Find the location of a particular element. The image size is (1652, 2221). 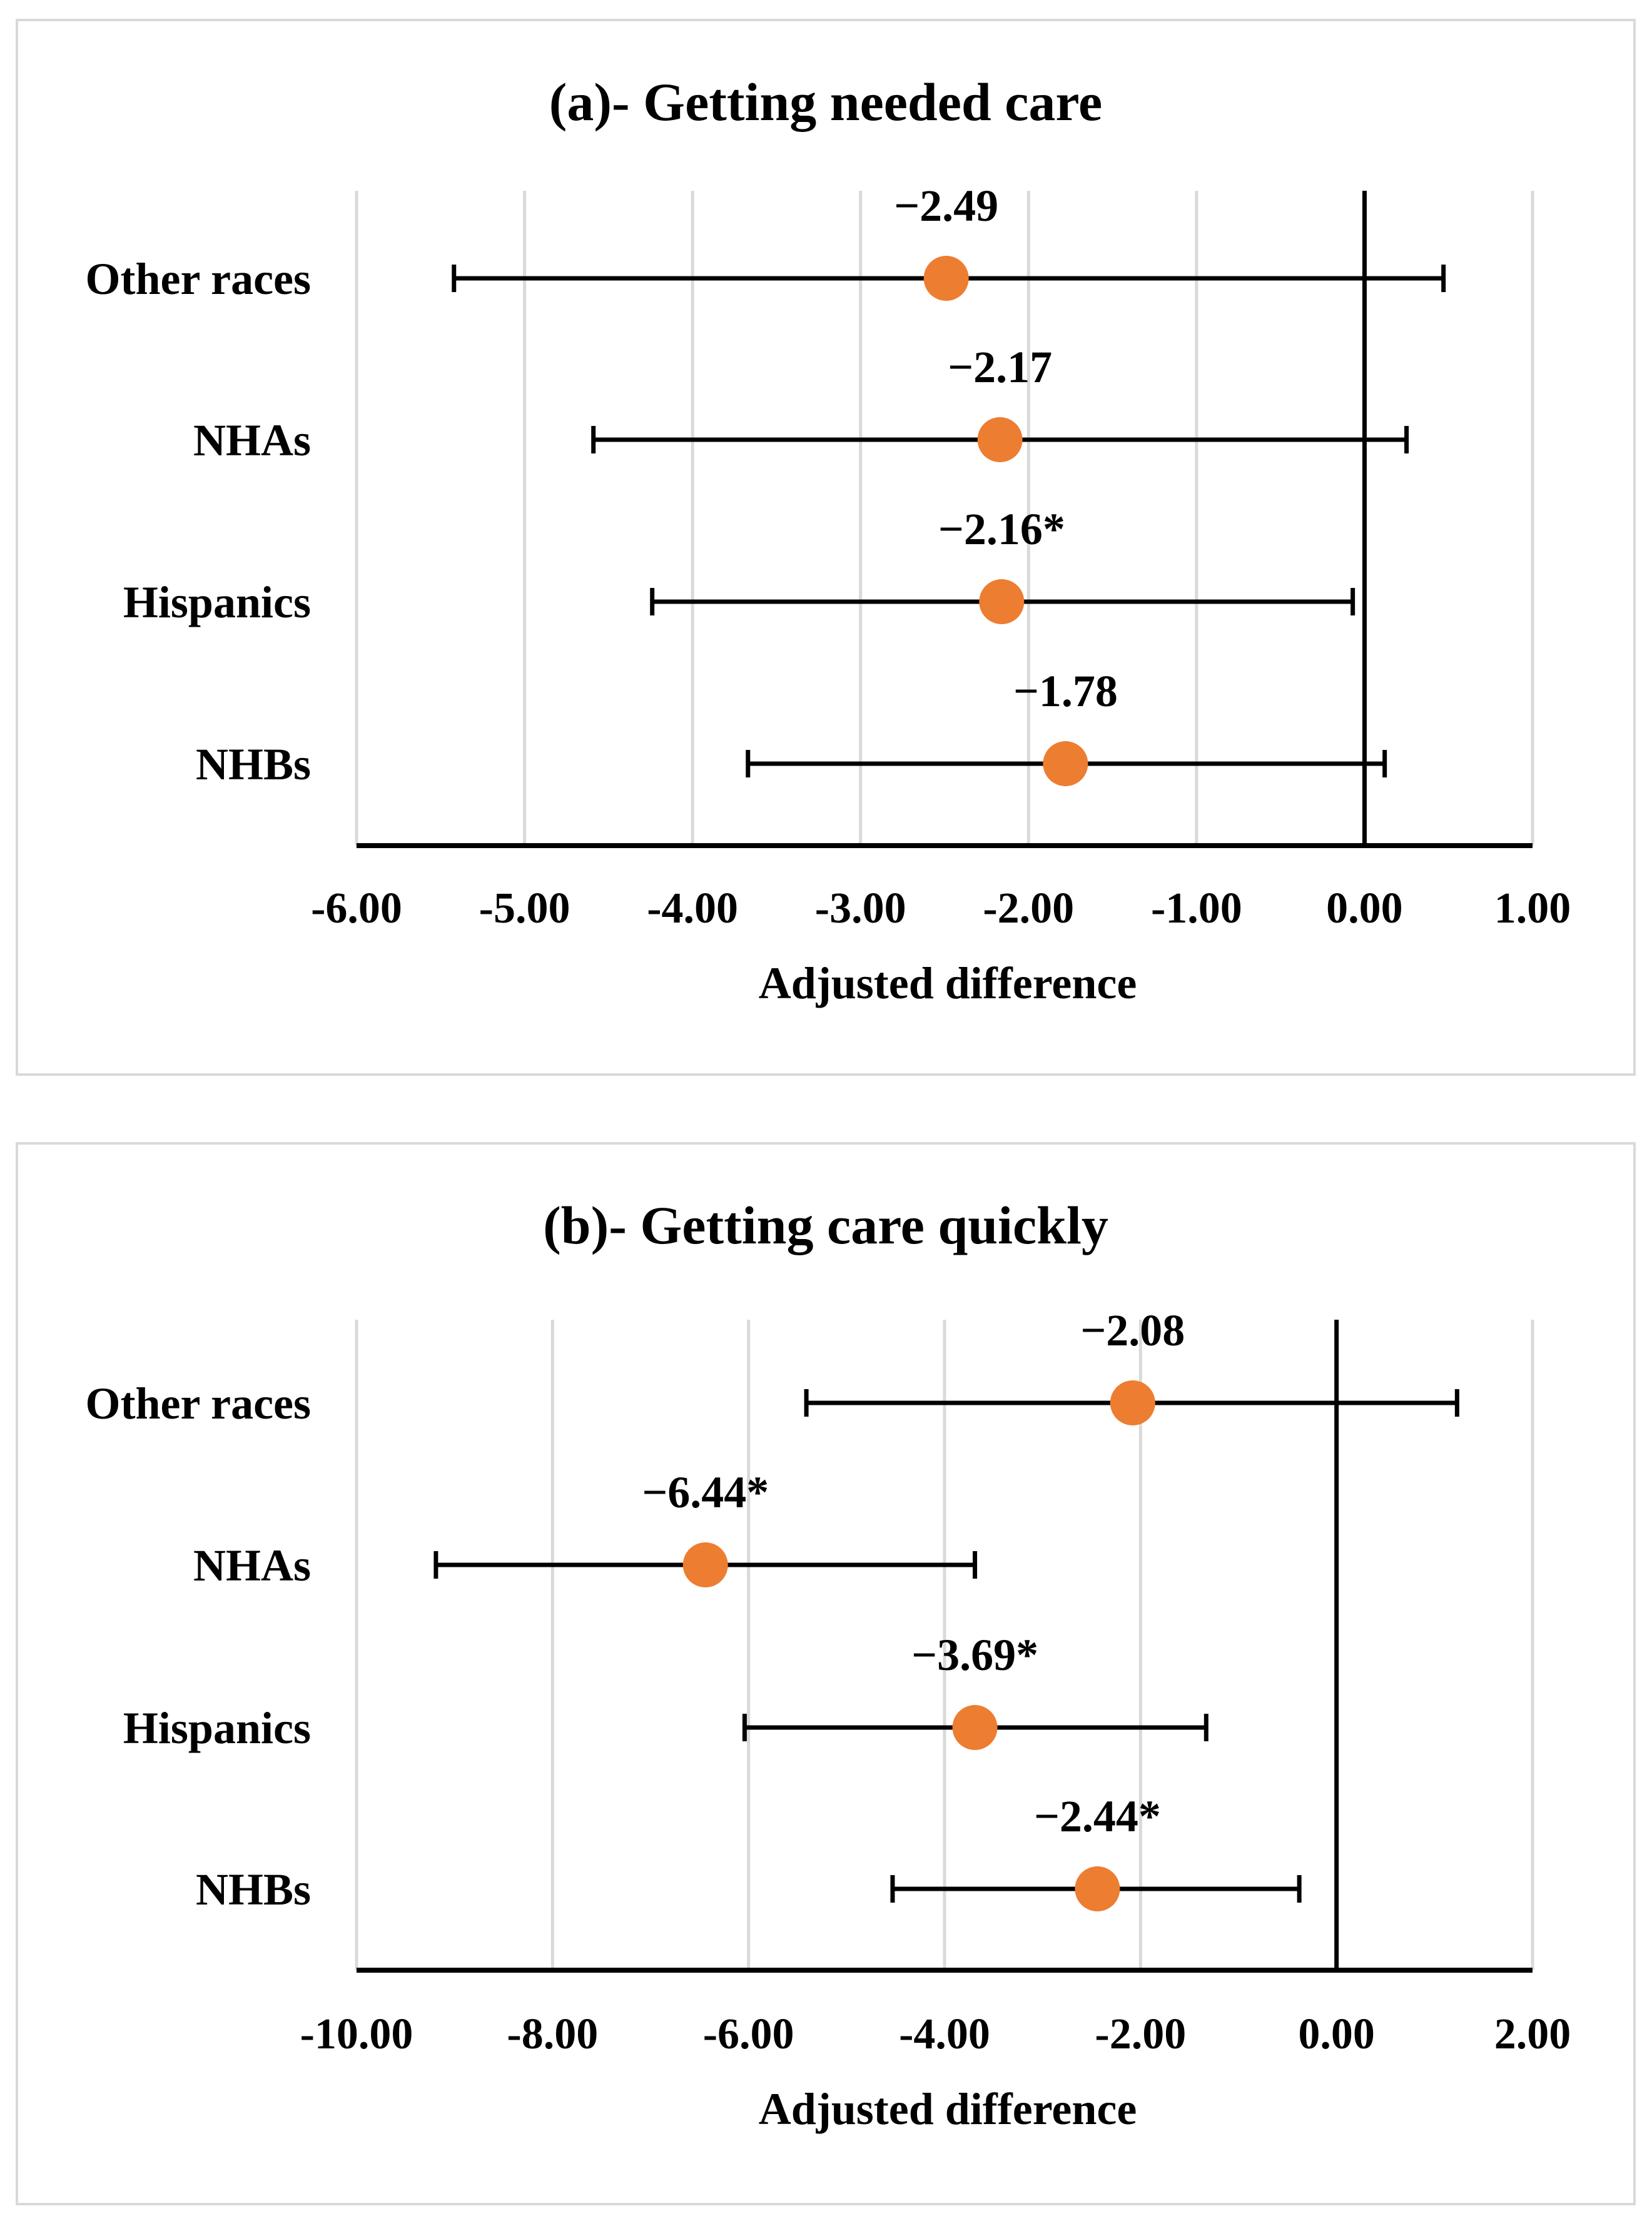

x-tick-label: 1.00 is located at coordinates (1533, 908).